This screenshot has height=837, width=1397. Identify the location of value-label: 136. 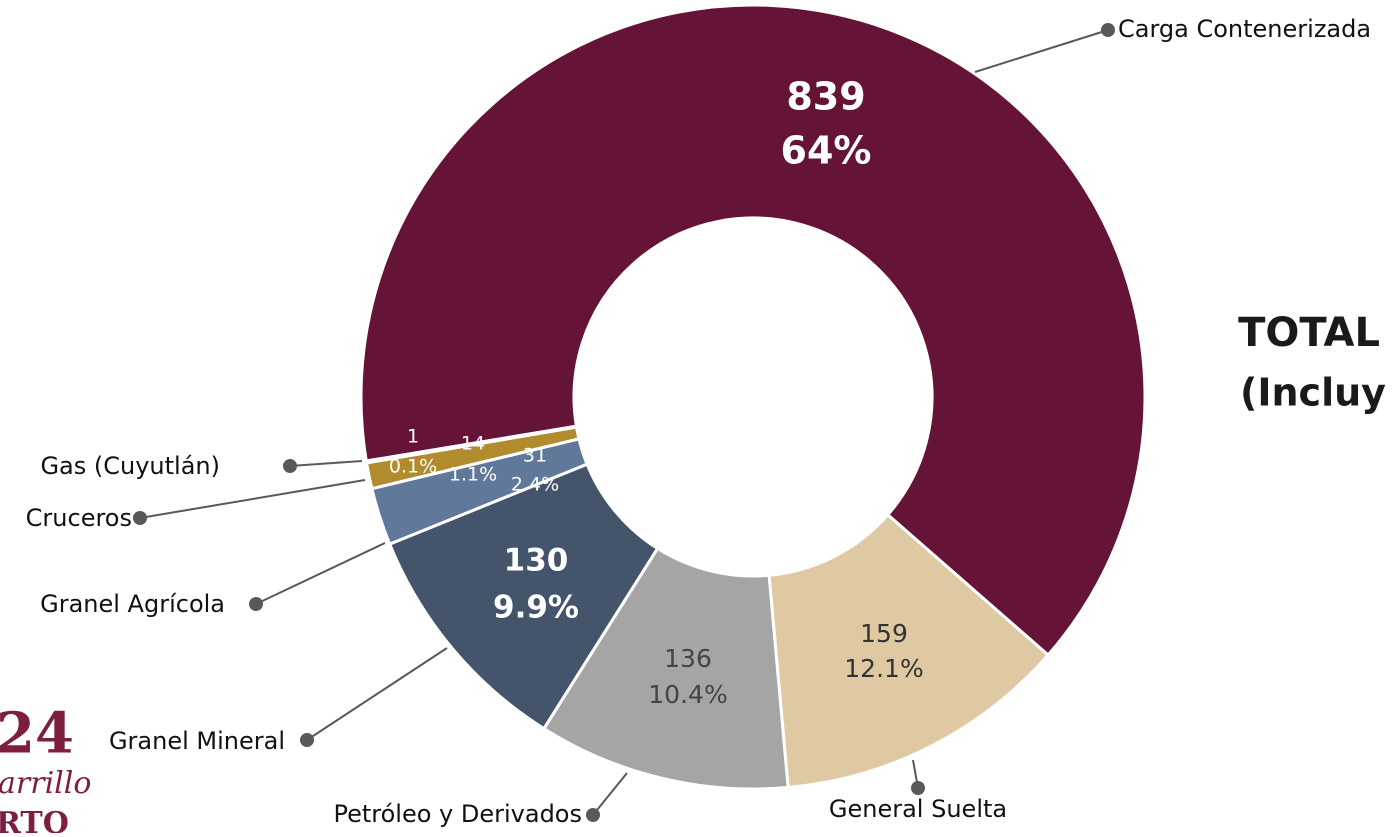
(688, 658).